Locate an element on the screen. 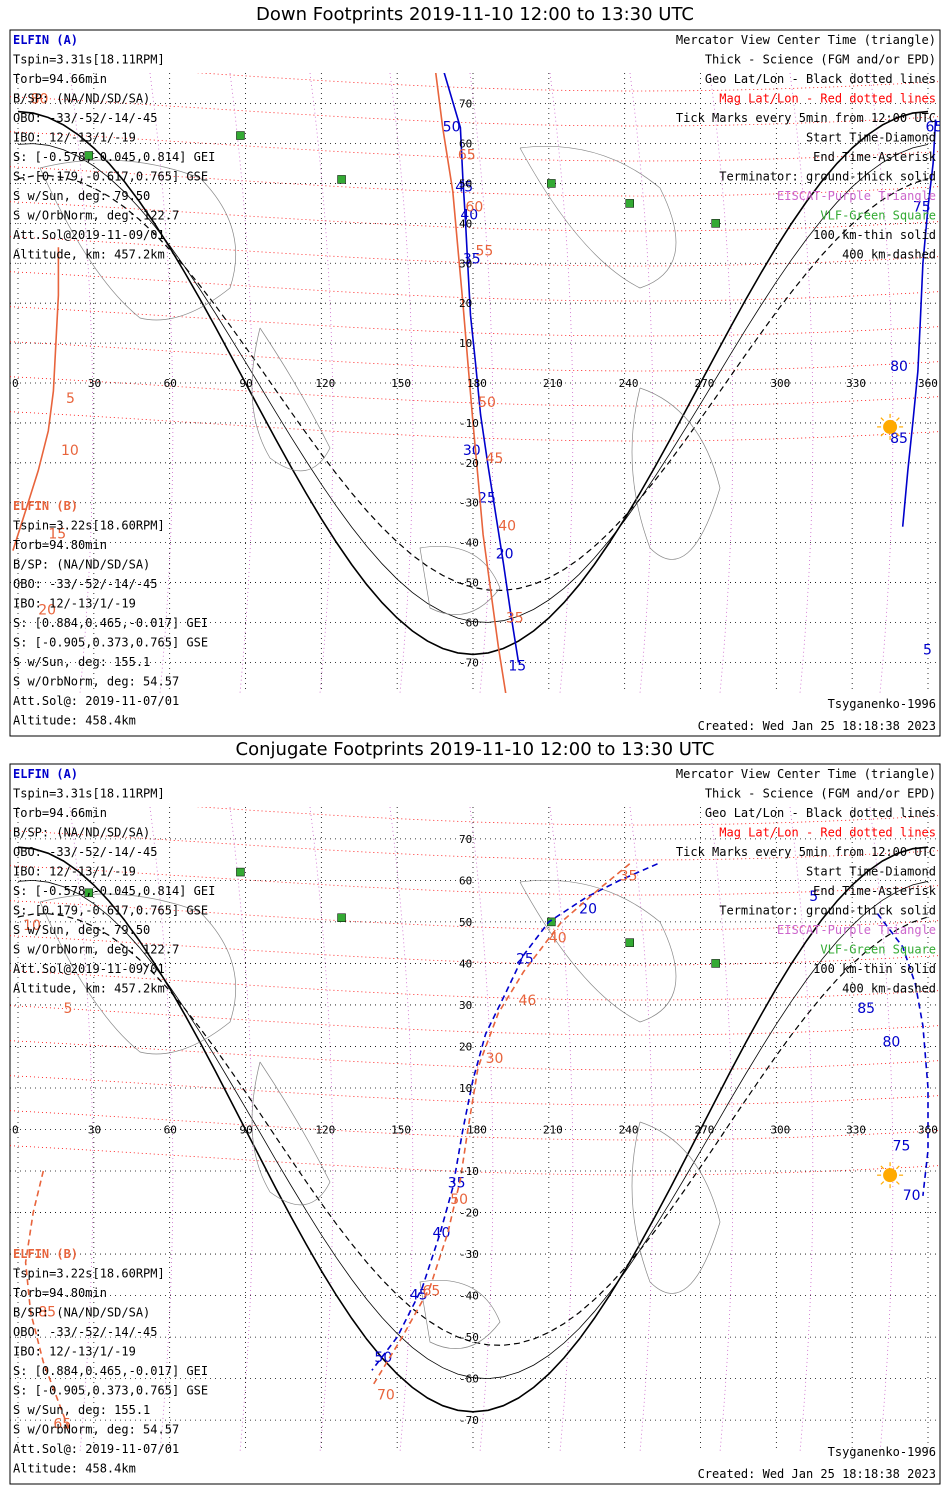  info-line: S w/OrbNorm, deg: 54.57 is located at coordinates (96, 1430).